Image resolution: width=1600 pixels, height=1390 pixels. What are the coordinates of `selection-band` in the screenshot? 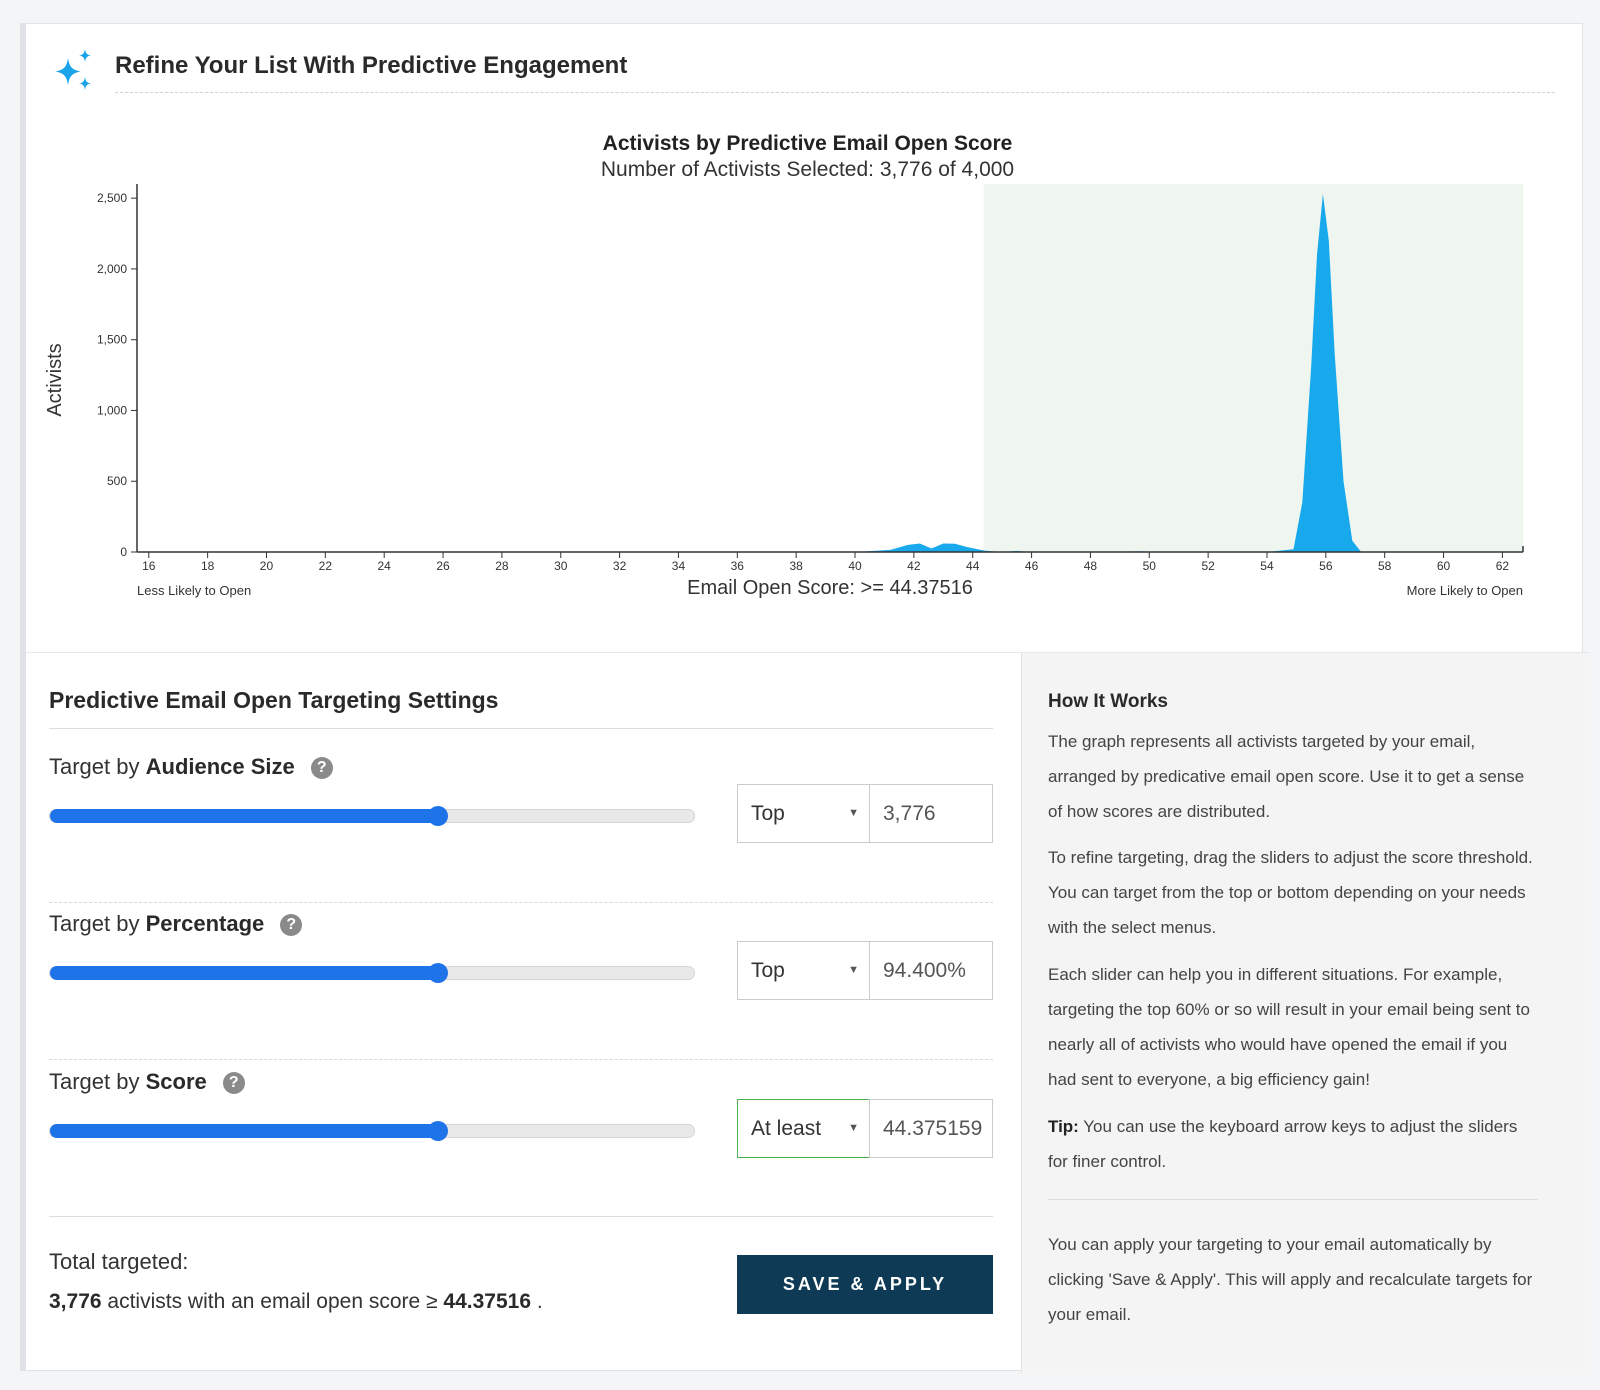 It's located at (1253, 368).